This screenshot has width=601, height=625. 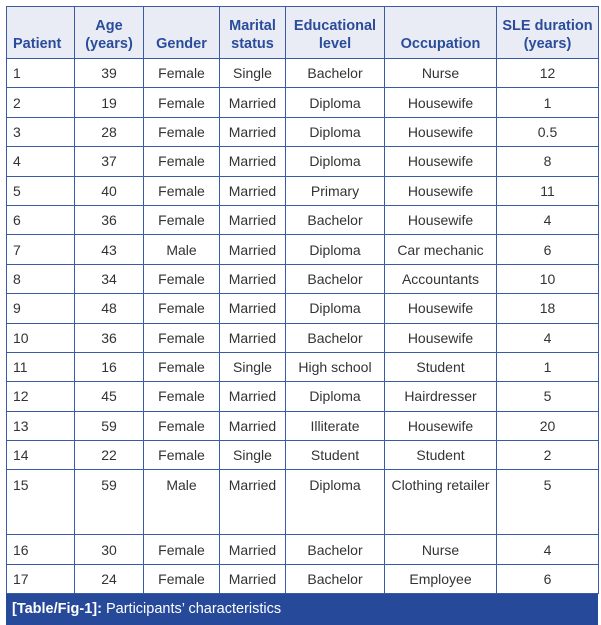 What do you see at coordinates (57, 609) in the screenshot?
I see `caption-label: [Table/Fig-1]:` at bounding box center [57, 609].